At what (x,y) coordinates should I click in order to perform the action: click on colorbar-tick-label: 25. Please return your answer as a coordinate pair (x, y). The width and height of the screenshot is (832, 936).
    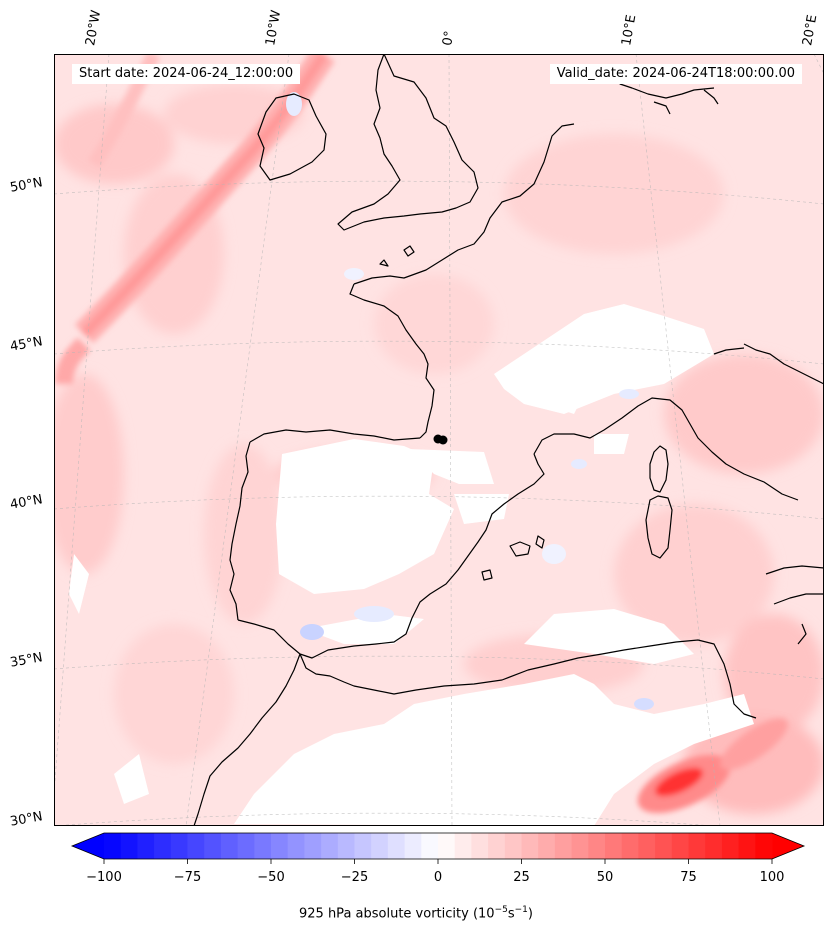
    Looking at the image, I should click on (521, 877).